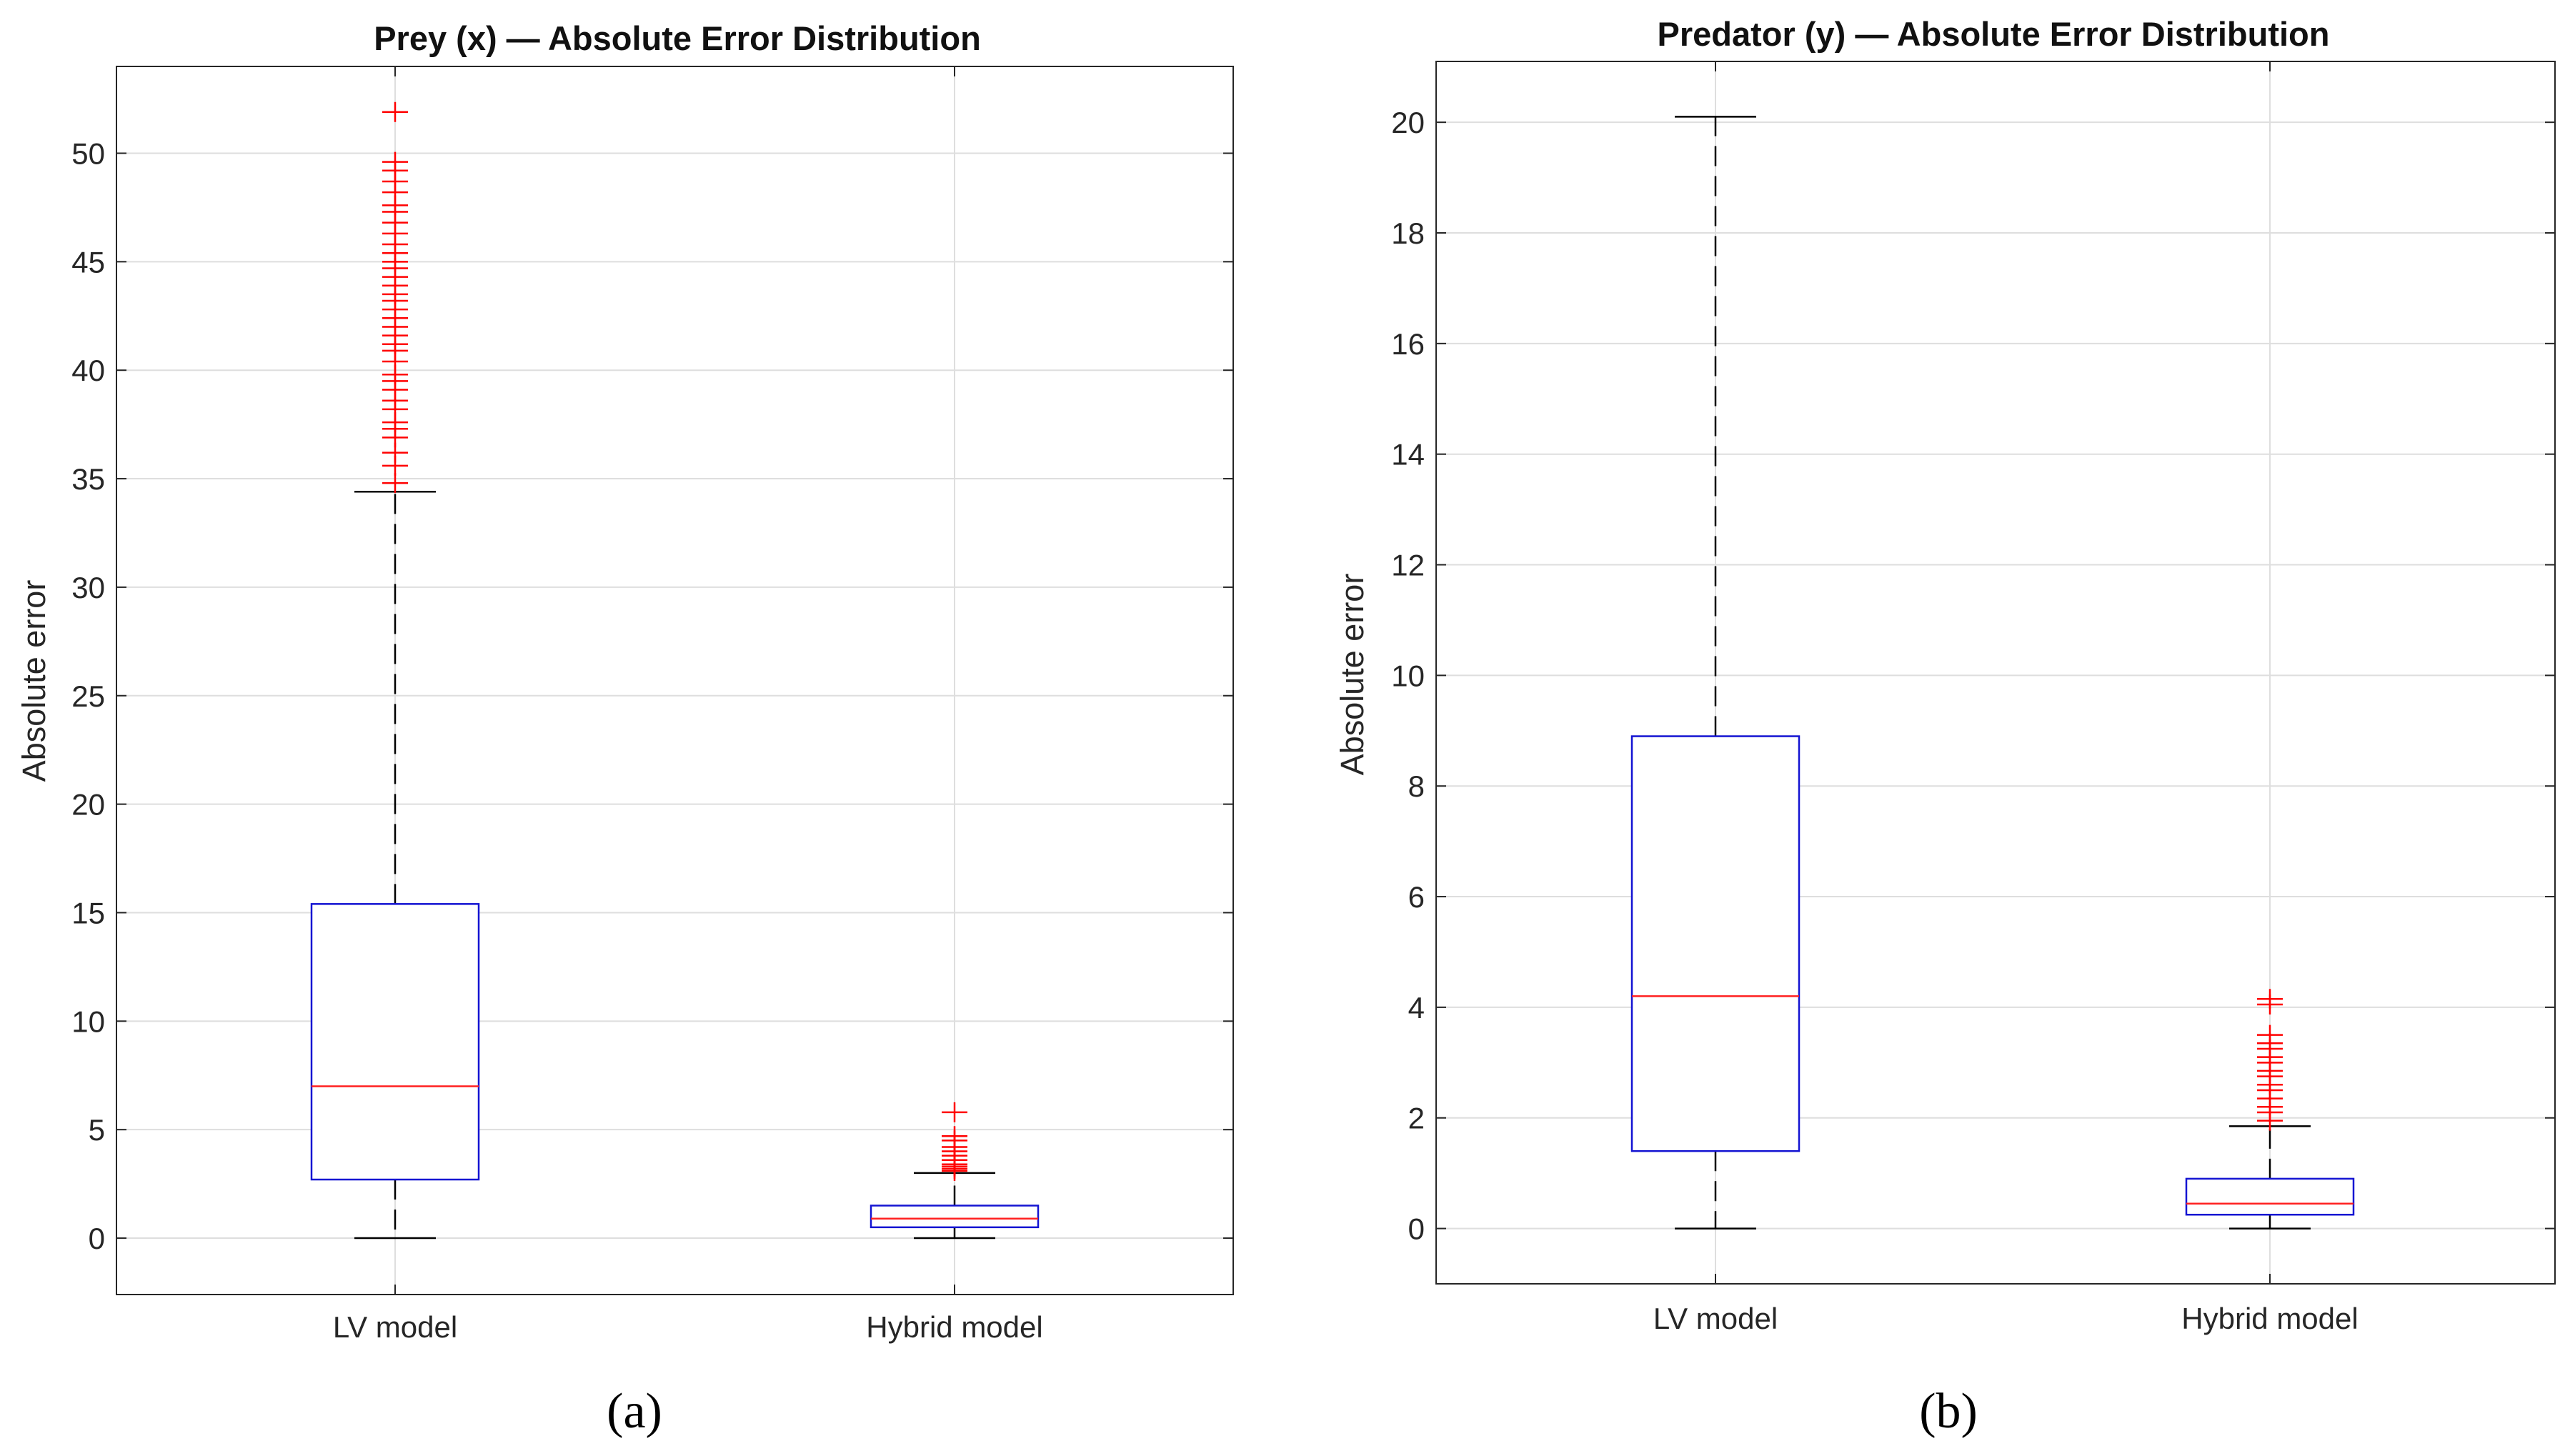 The image size is (2565, 1456). What do you see at coordinates (1408, 455) in the screenshot?
I see `y-tick-label: 14` at bounding box center [1408, 455].